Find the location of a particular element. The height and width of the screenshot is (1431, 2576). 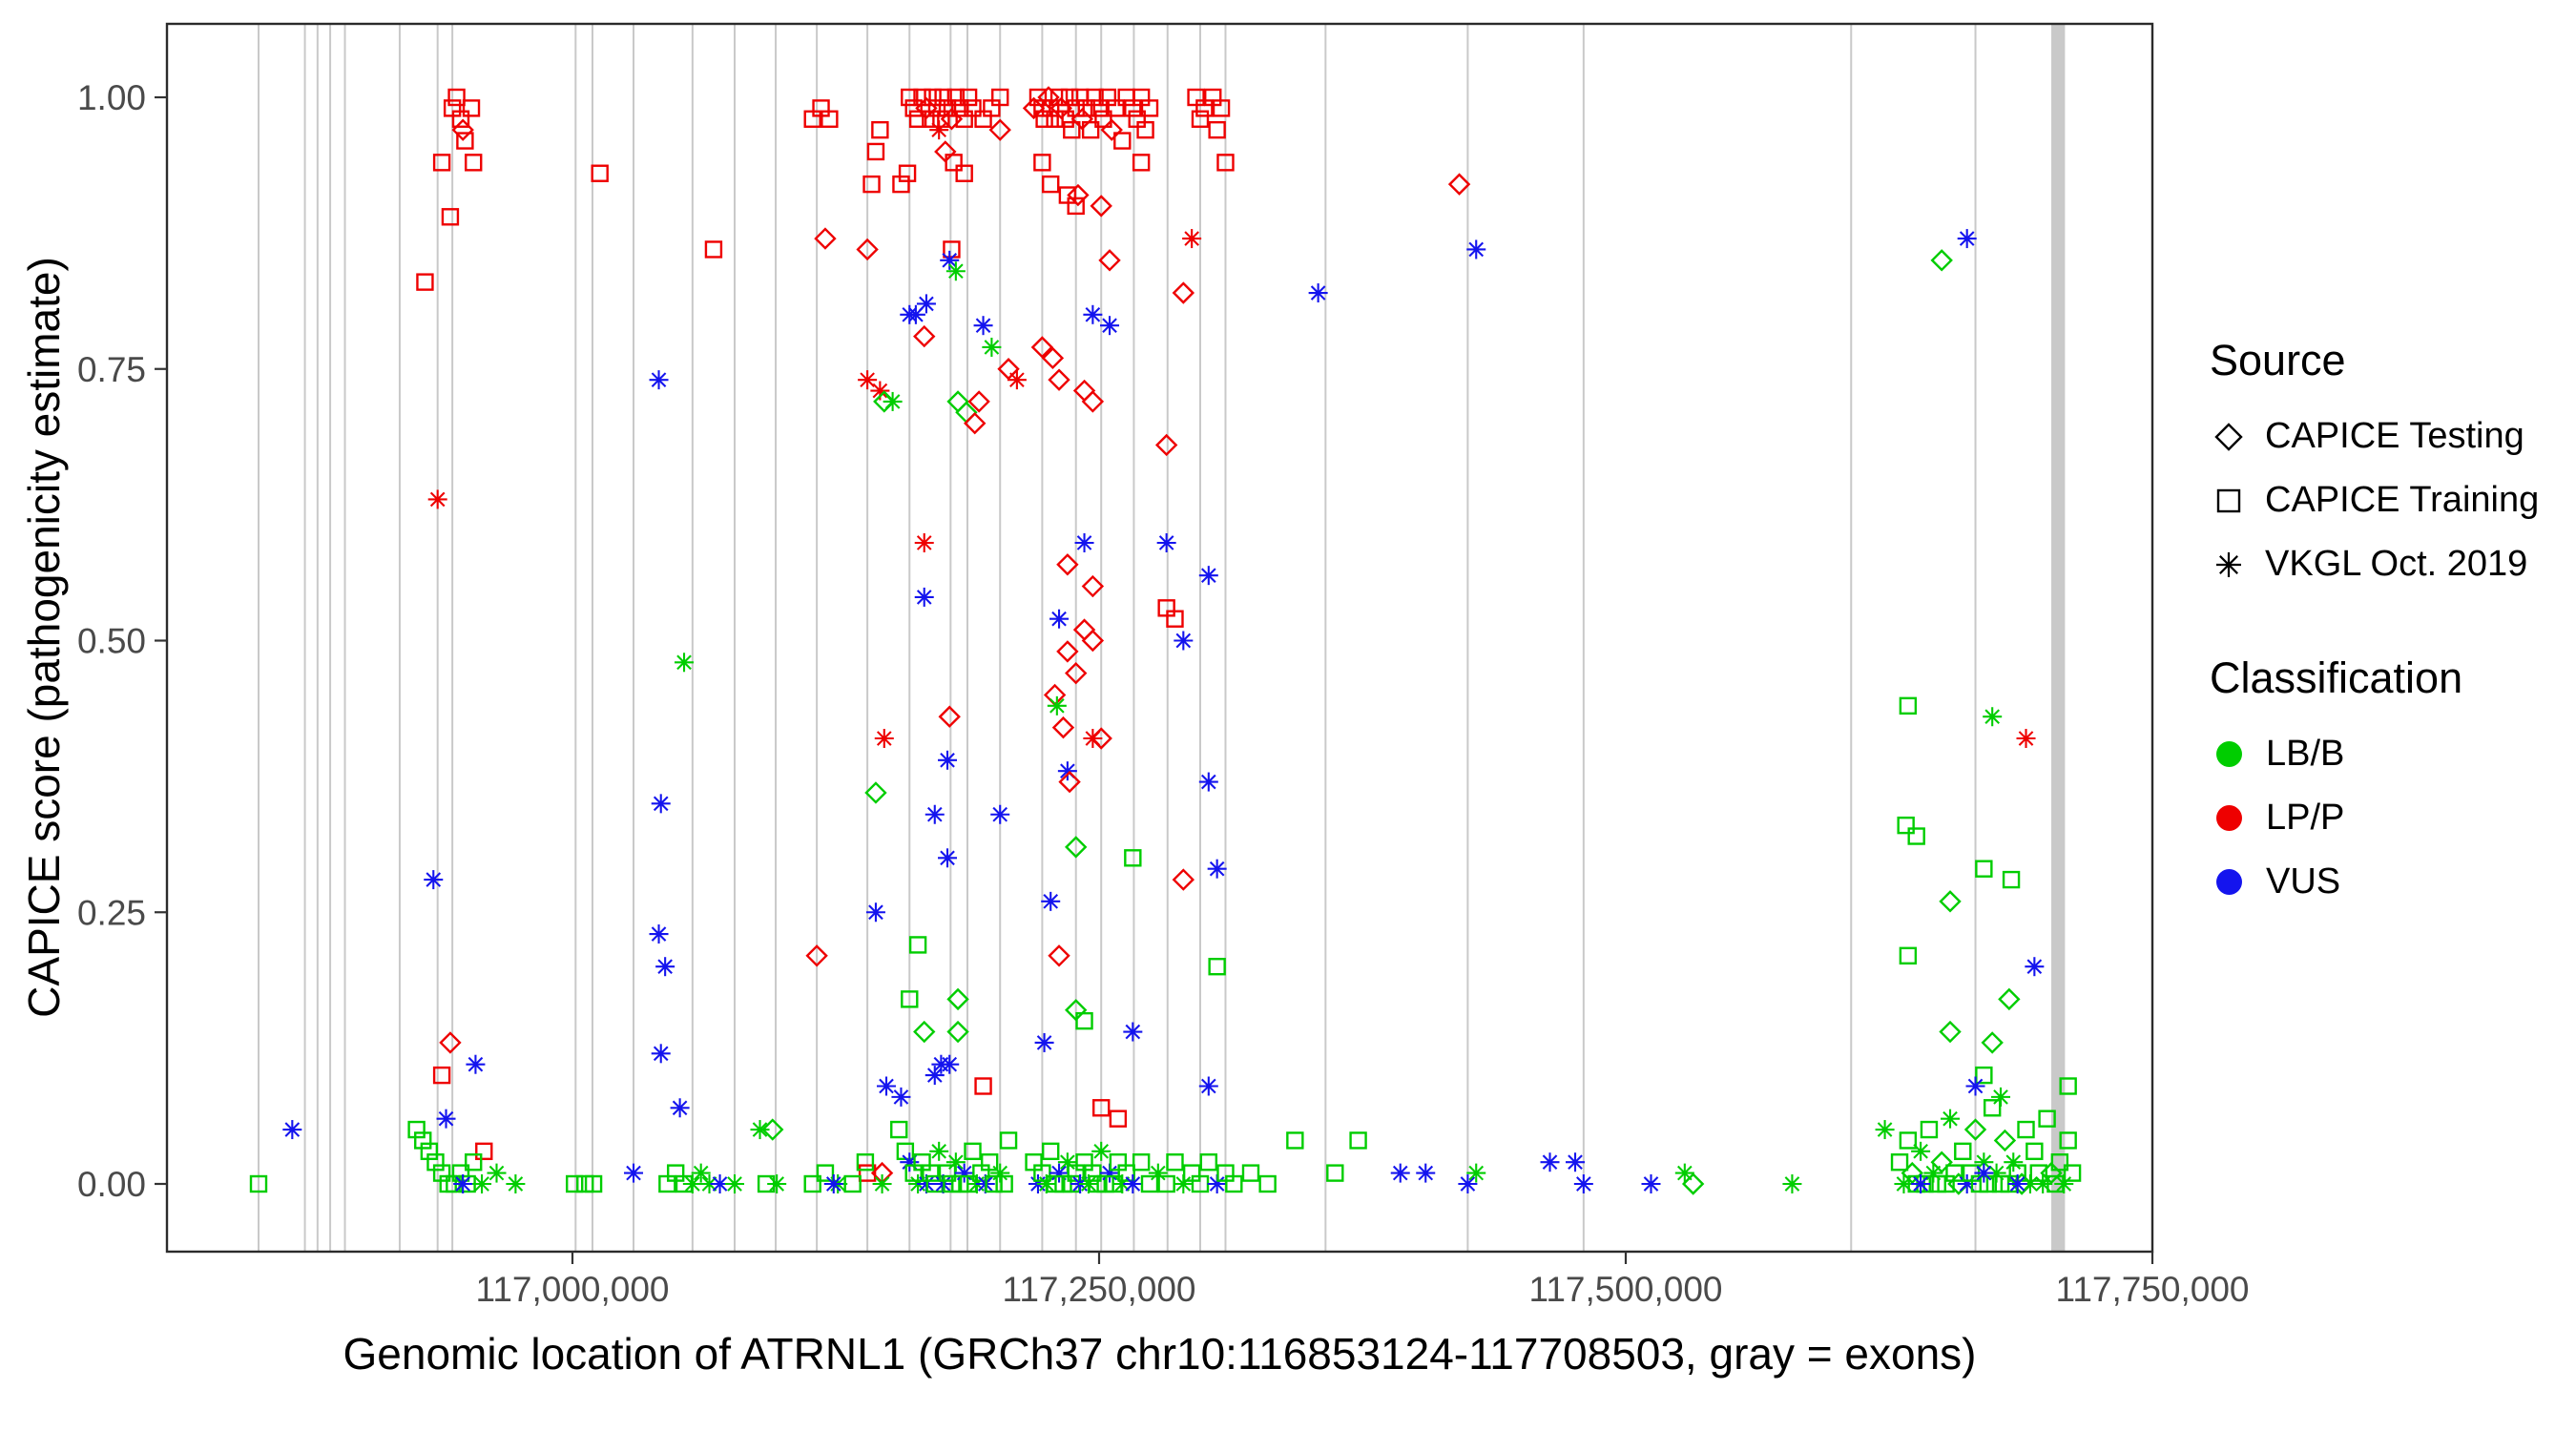

y-axis-title: CAPICE score (pathogenicity estimate) is located at coordinates (44, 637).